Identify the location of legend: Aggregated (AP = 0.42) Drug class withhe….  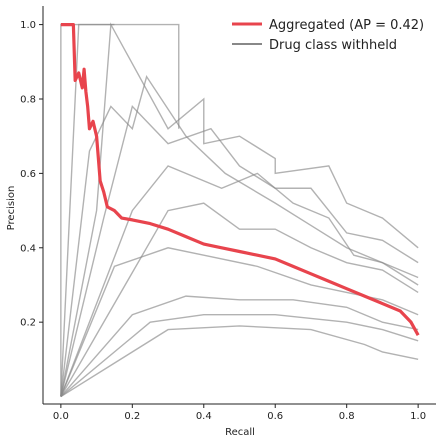
(328, 35).